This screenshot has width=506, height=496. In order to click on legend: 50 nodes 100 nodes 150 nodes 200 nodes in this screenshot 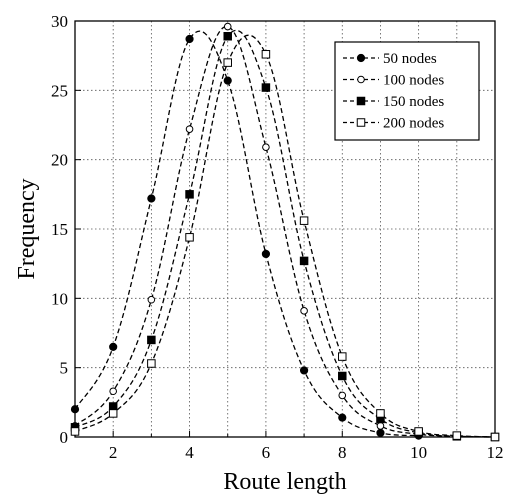, I will do `click(407, 91)`.